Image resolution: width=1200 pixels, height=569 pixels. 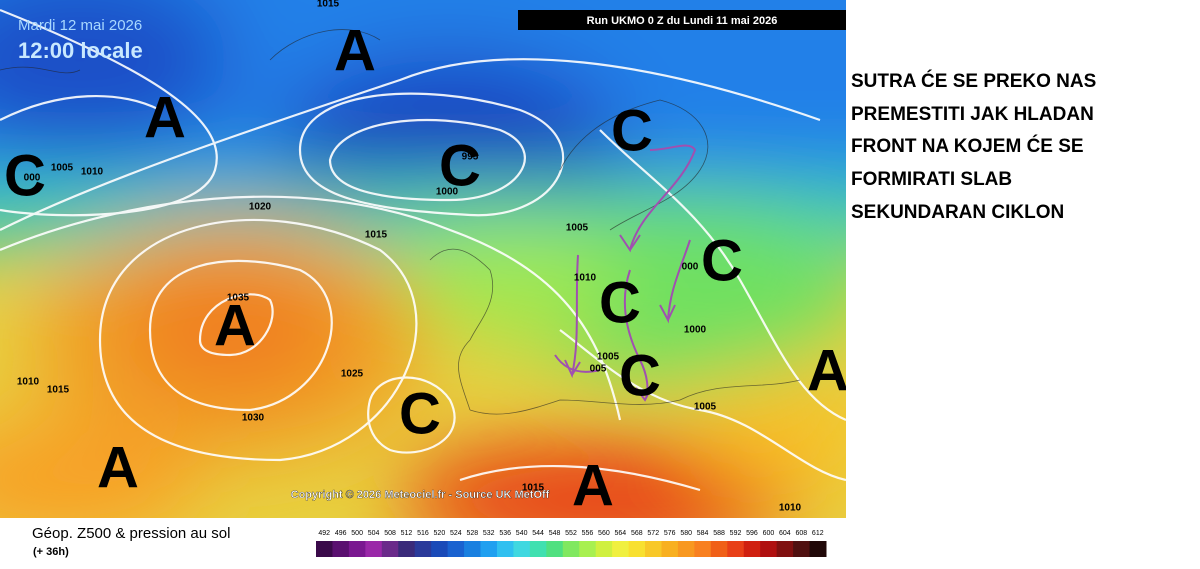 I want to click on colorbar-label: 496, so click(x=341, y=533).